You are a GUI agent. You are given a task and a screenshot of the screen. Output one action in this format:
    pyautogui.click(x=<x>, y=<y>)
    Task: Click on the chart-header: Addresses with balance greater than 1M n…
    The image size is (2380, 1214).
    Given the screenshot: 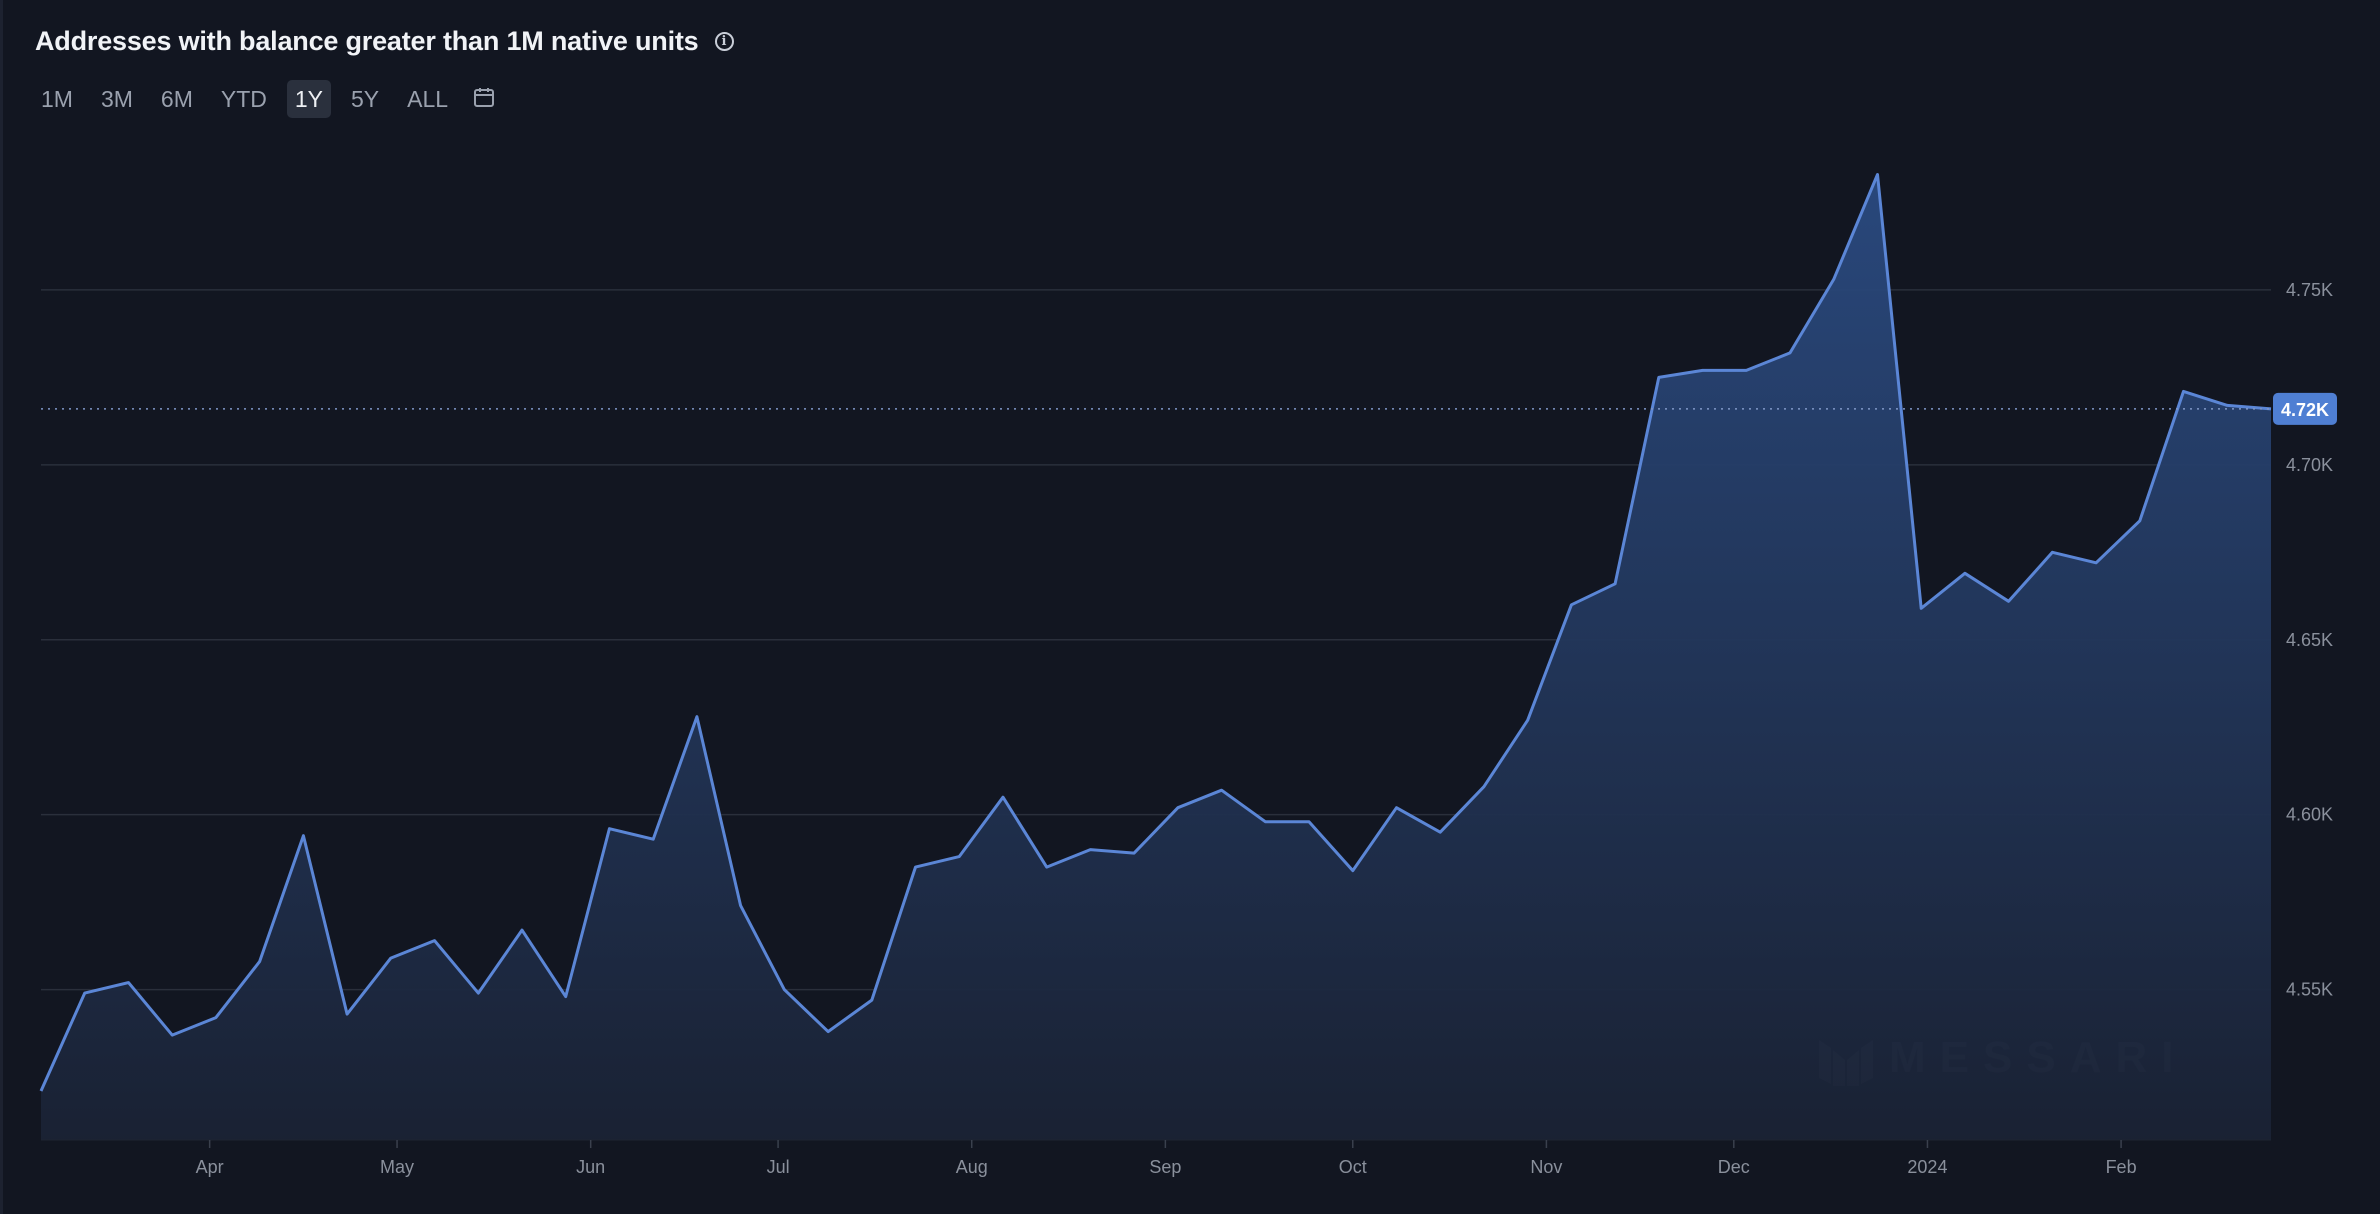 What is the action you would take?
    pyautogui.click(x=384, y=41)
    